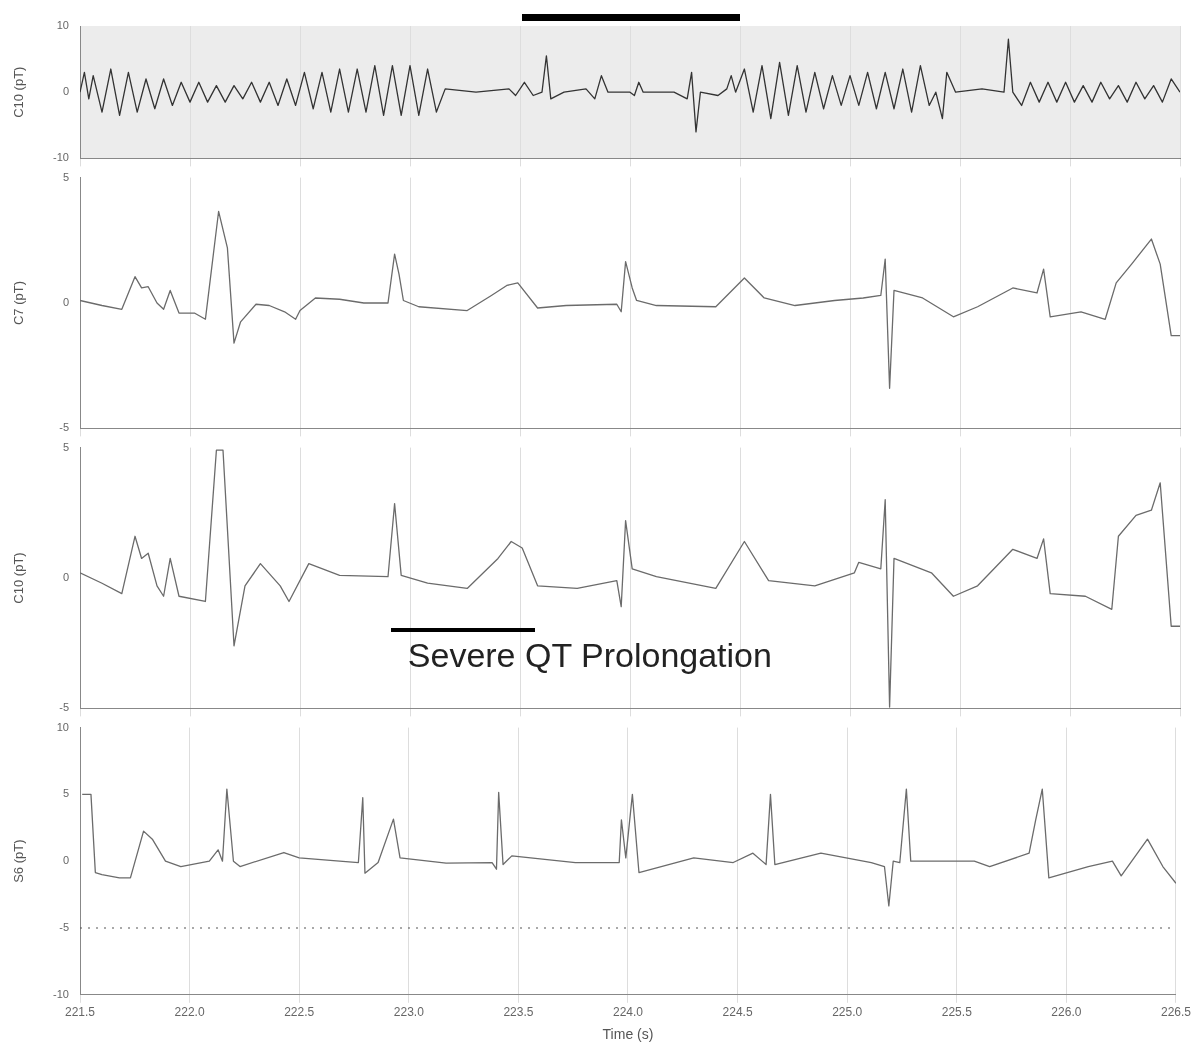 The image size is (1202, 1054). What do you see at coordinates (299, 1012) in the screenshot?
I see `x-tick-label: 222.5` at bounding box center [299, 1012].